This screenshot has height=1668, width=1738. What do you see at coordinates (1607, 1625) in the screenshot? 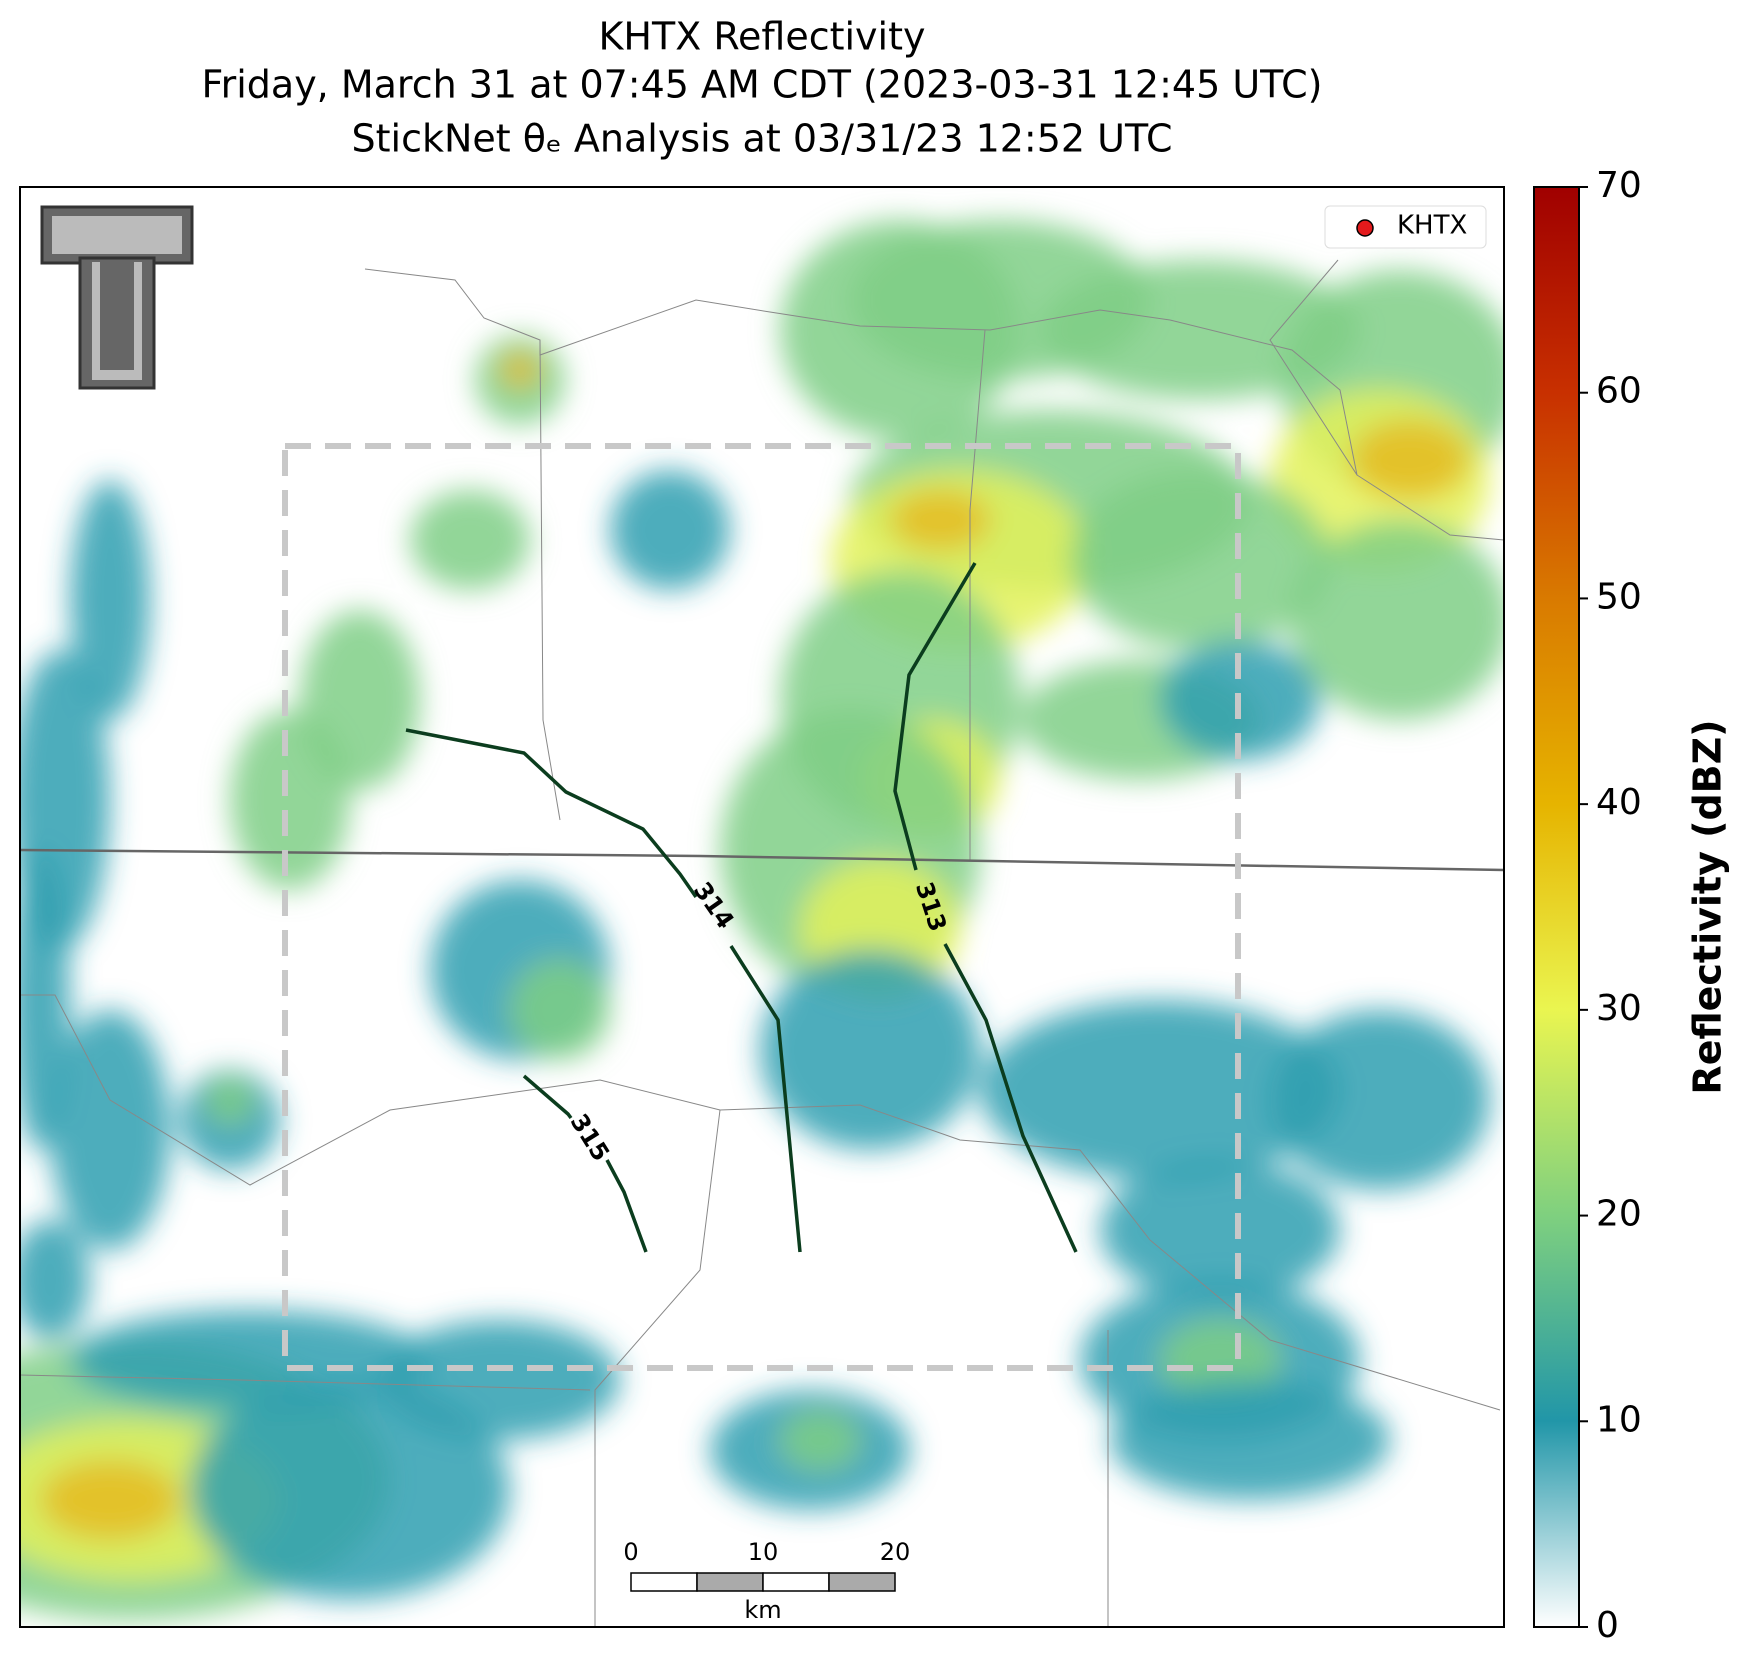
I see `colorbar-tick-label: 0` at bounding box center [1607, 1625].